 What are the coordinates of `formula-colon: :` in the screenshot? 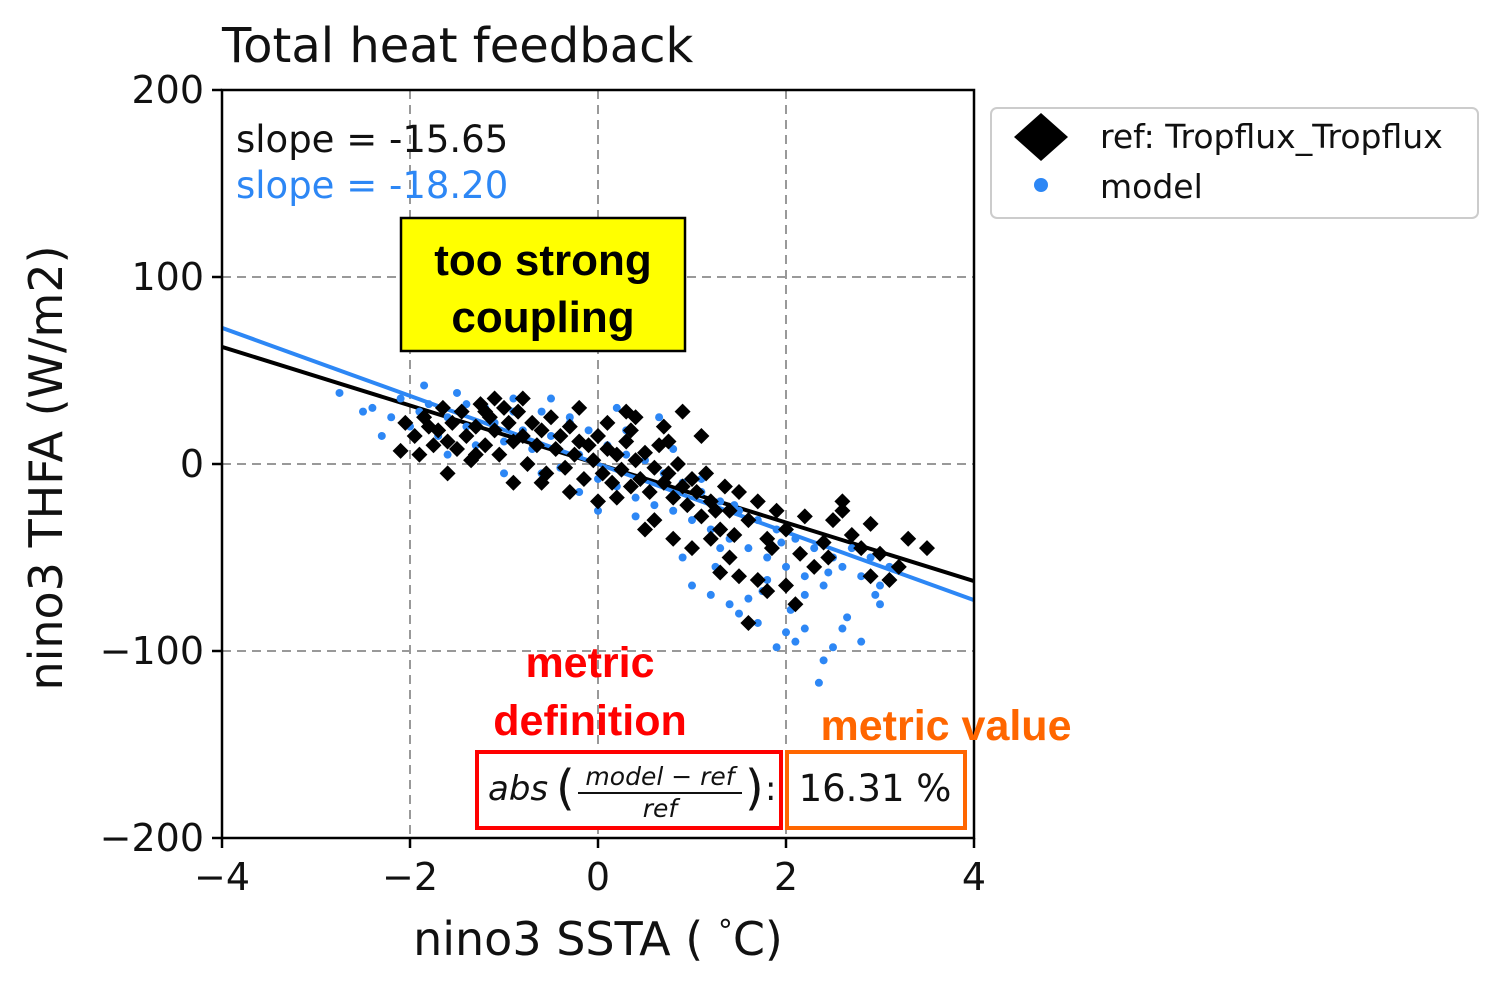 It's located at (770, 789).